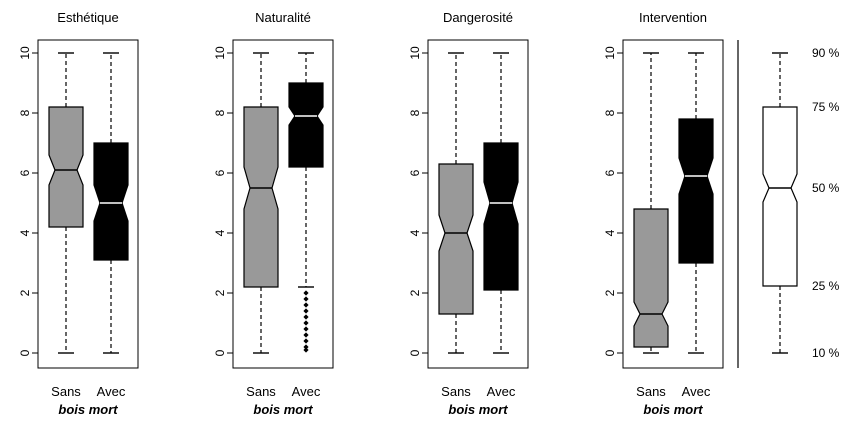 This screenshot has height=423, width=850. I want to click on legend-label: 25 %, so click(826, 286).